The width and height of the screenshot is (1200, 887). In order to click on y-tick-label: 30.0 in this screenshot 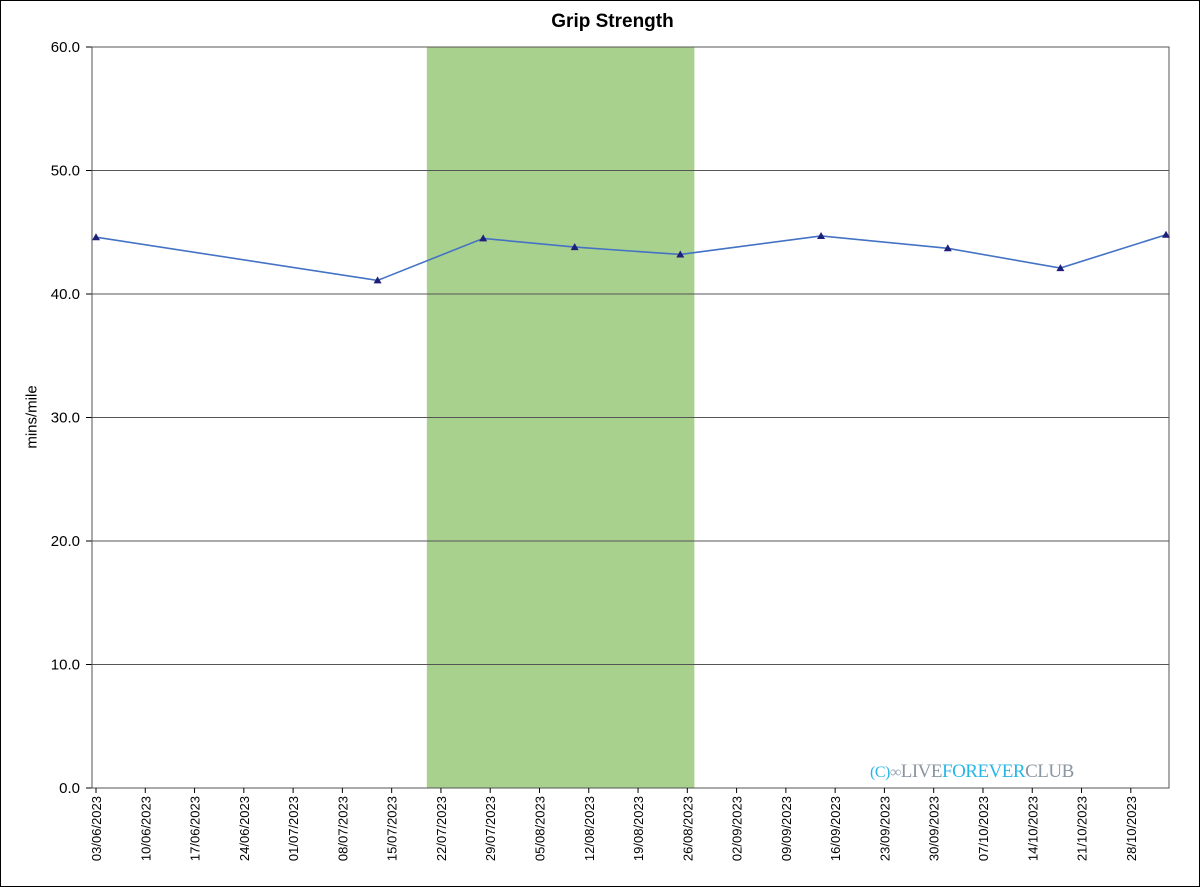, I will do `click(65, 418)`.